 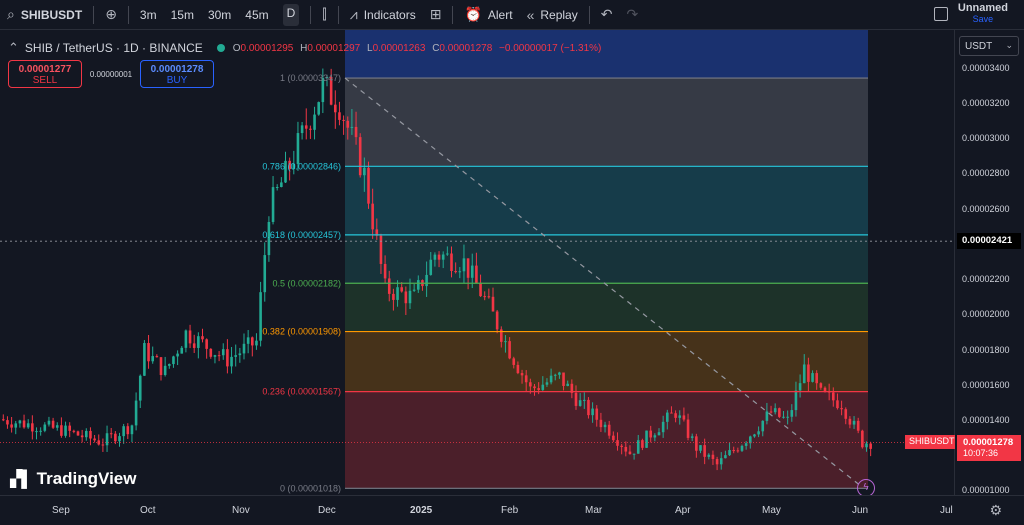 I want to click on interval-d: D, so click(x=291, y=15).